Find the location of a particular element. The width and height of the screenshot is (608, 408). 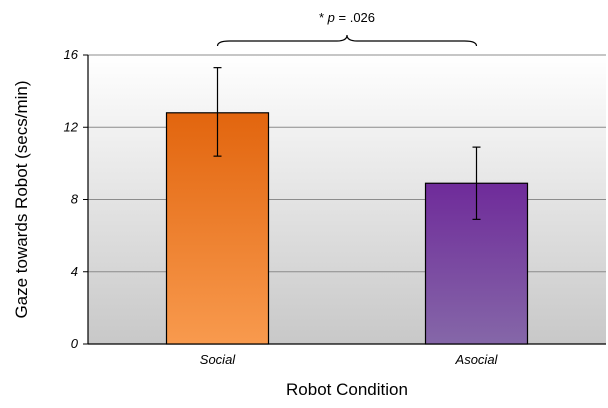

y-axis-title: Gaze towards Robot (secs/min) is located at coordinates (21, 199).